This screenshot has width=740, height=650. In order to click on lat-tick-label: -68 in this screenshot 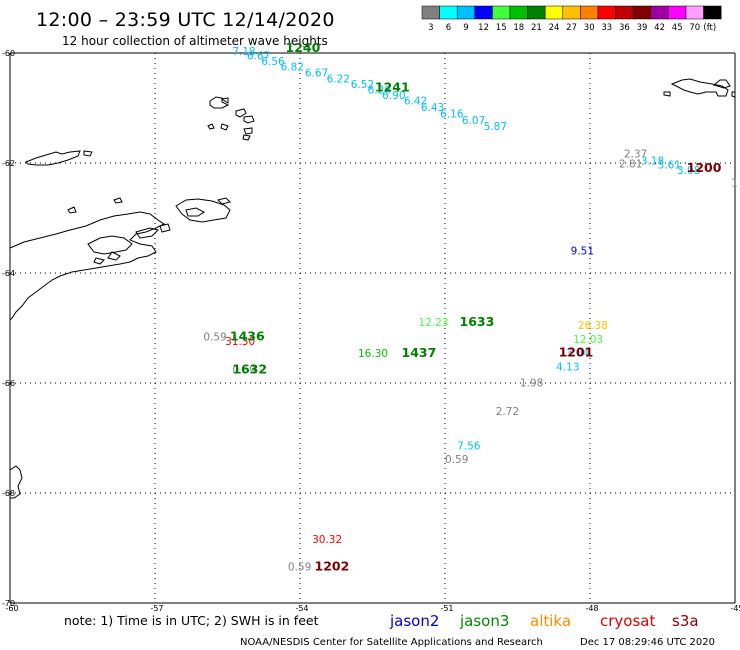, I will do `click(8, 493)`.